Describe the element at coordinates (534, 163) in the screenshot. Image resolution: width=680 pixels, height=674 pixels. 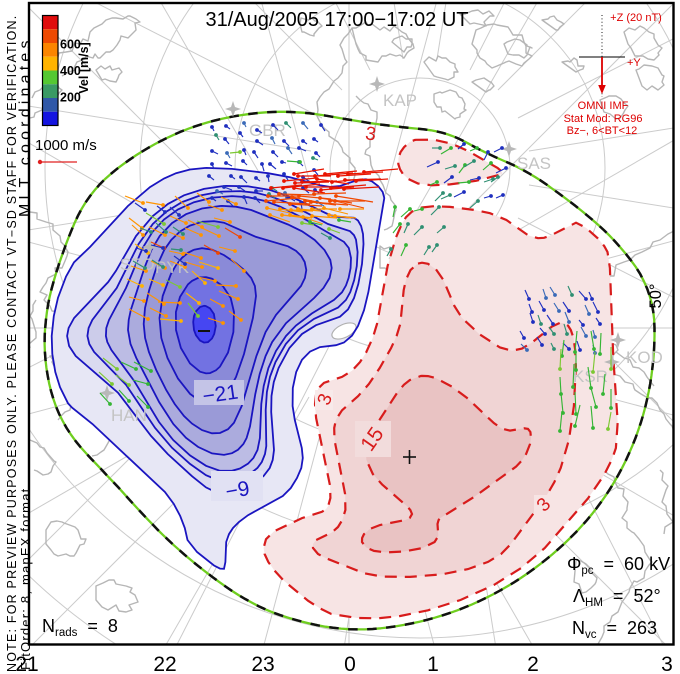
I see `svg-text: SAS` at that location.